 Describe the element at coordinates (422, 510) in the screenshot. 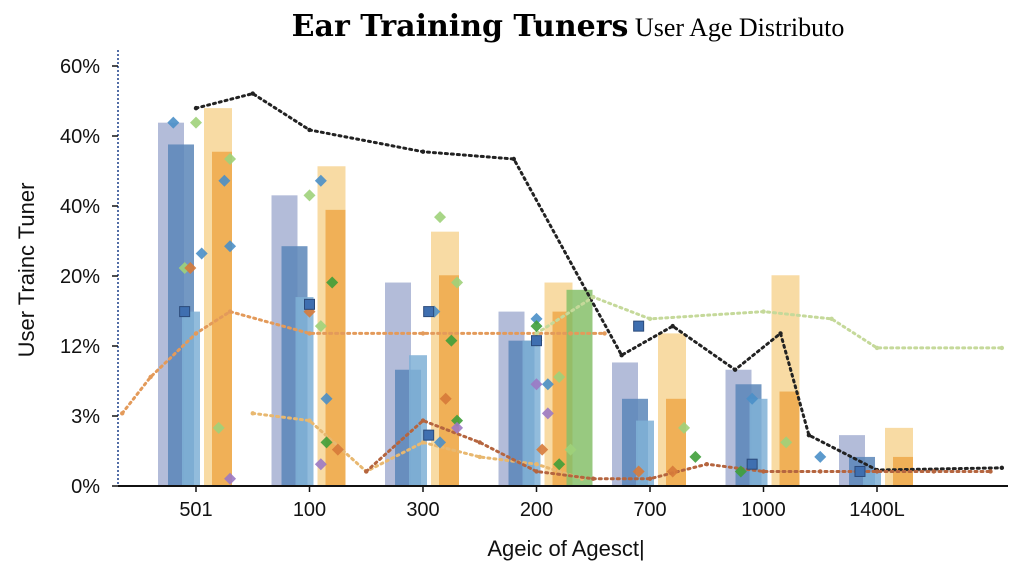

I see `x-tick-label: 300` at that location.